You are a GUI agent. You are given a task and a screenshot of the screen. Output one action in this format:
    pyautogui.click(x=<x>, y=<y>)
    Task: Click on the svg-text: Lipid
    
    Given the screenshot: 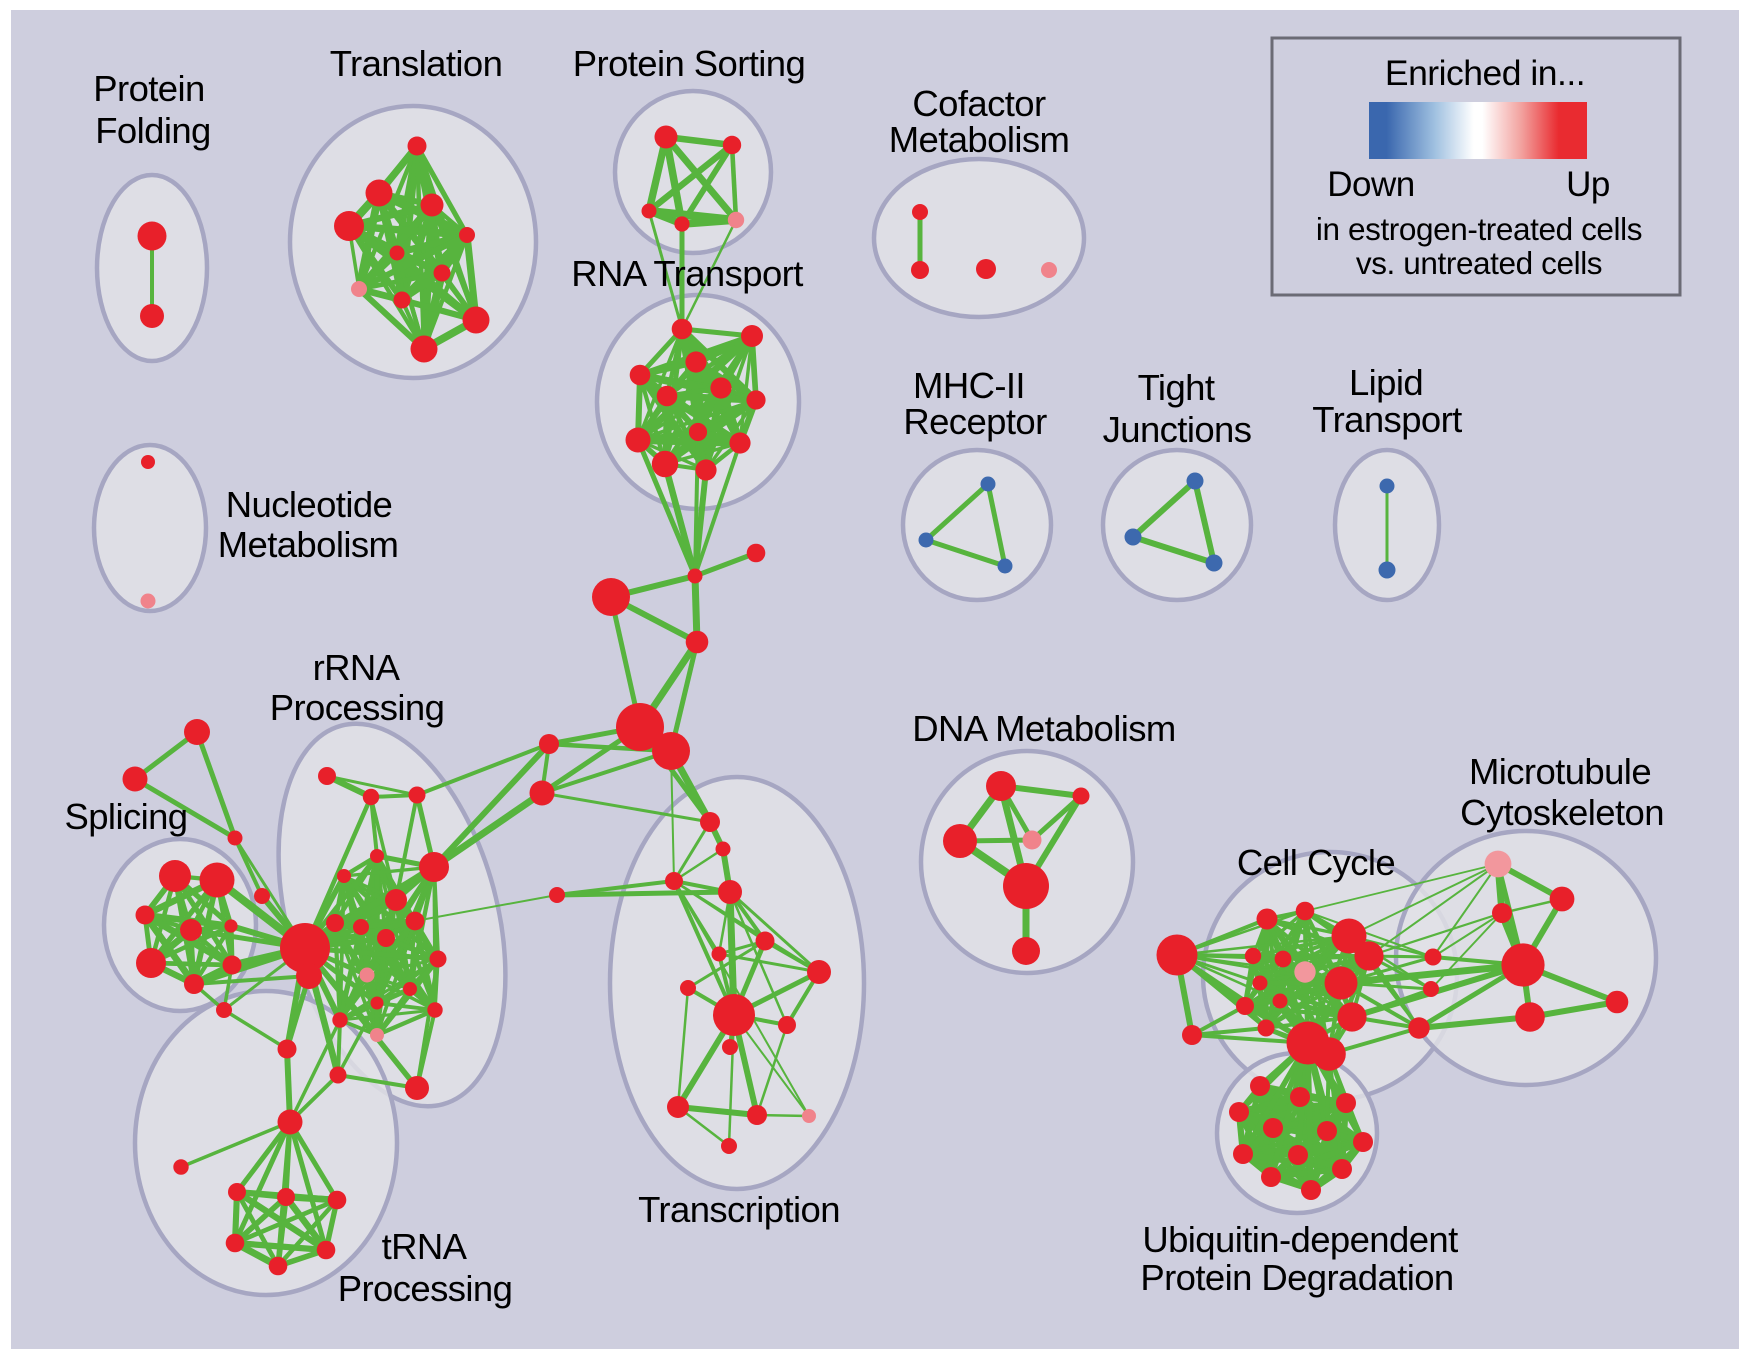 What is the action you would take?
    pyautogui.click(x=1386, y=382)
    